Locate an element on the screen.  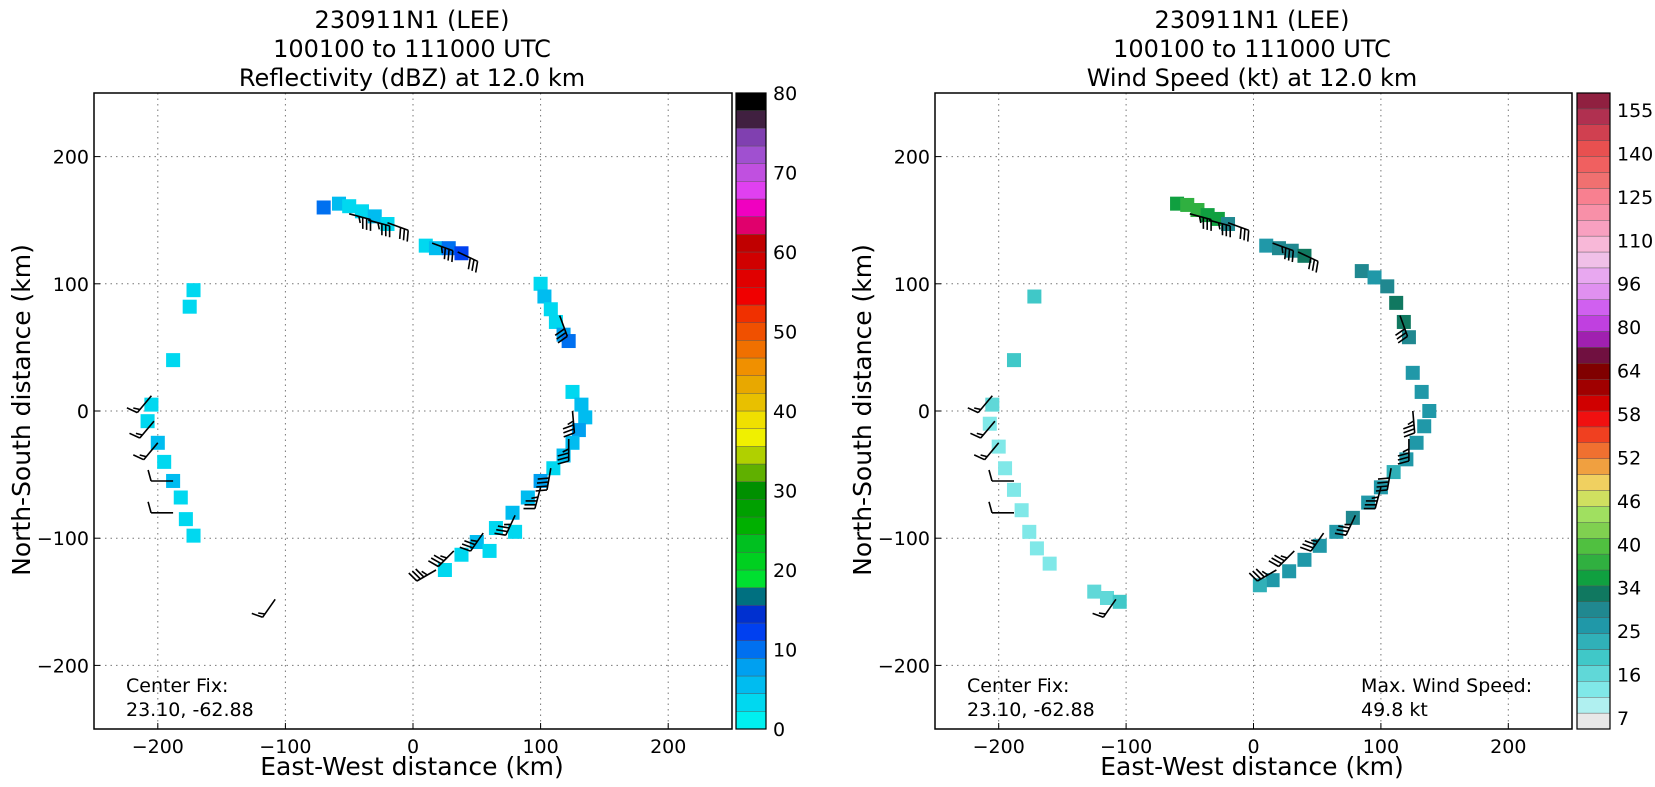
wind-speed-colorbar: 155 140 125 110 96 80 64 58 52 46 40 34 25 16 7 is located at coordinates (1614, 411).